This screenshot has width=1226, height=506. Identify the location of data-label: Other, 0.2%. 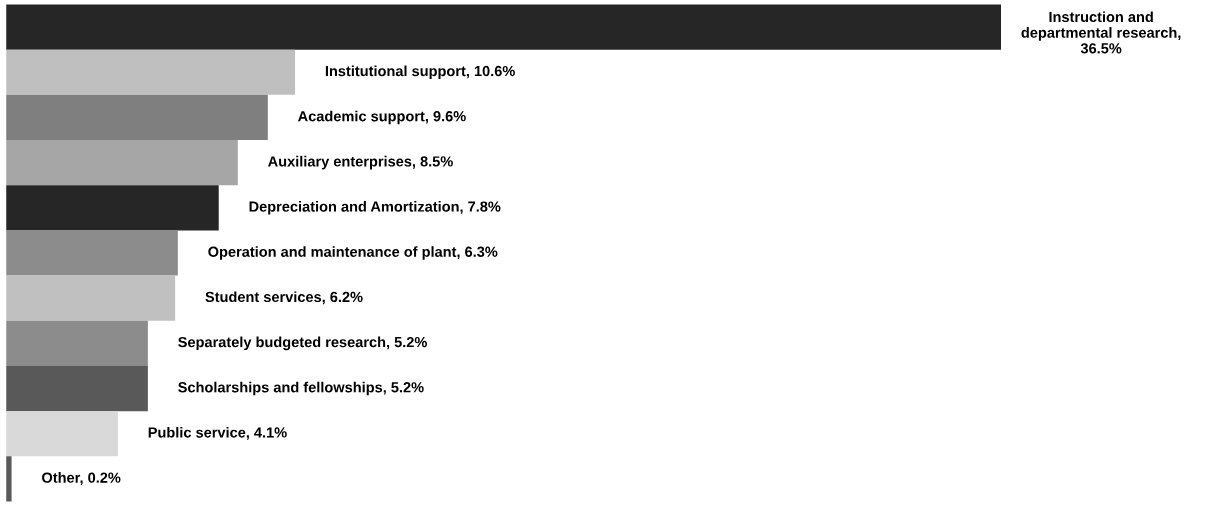
(81, 478).